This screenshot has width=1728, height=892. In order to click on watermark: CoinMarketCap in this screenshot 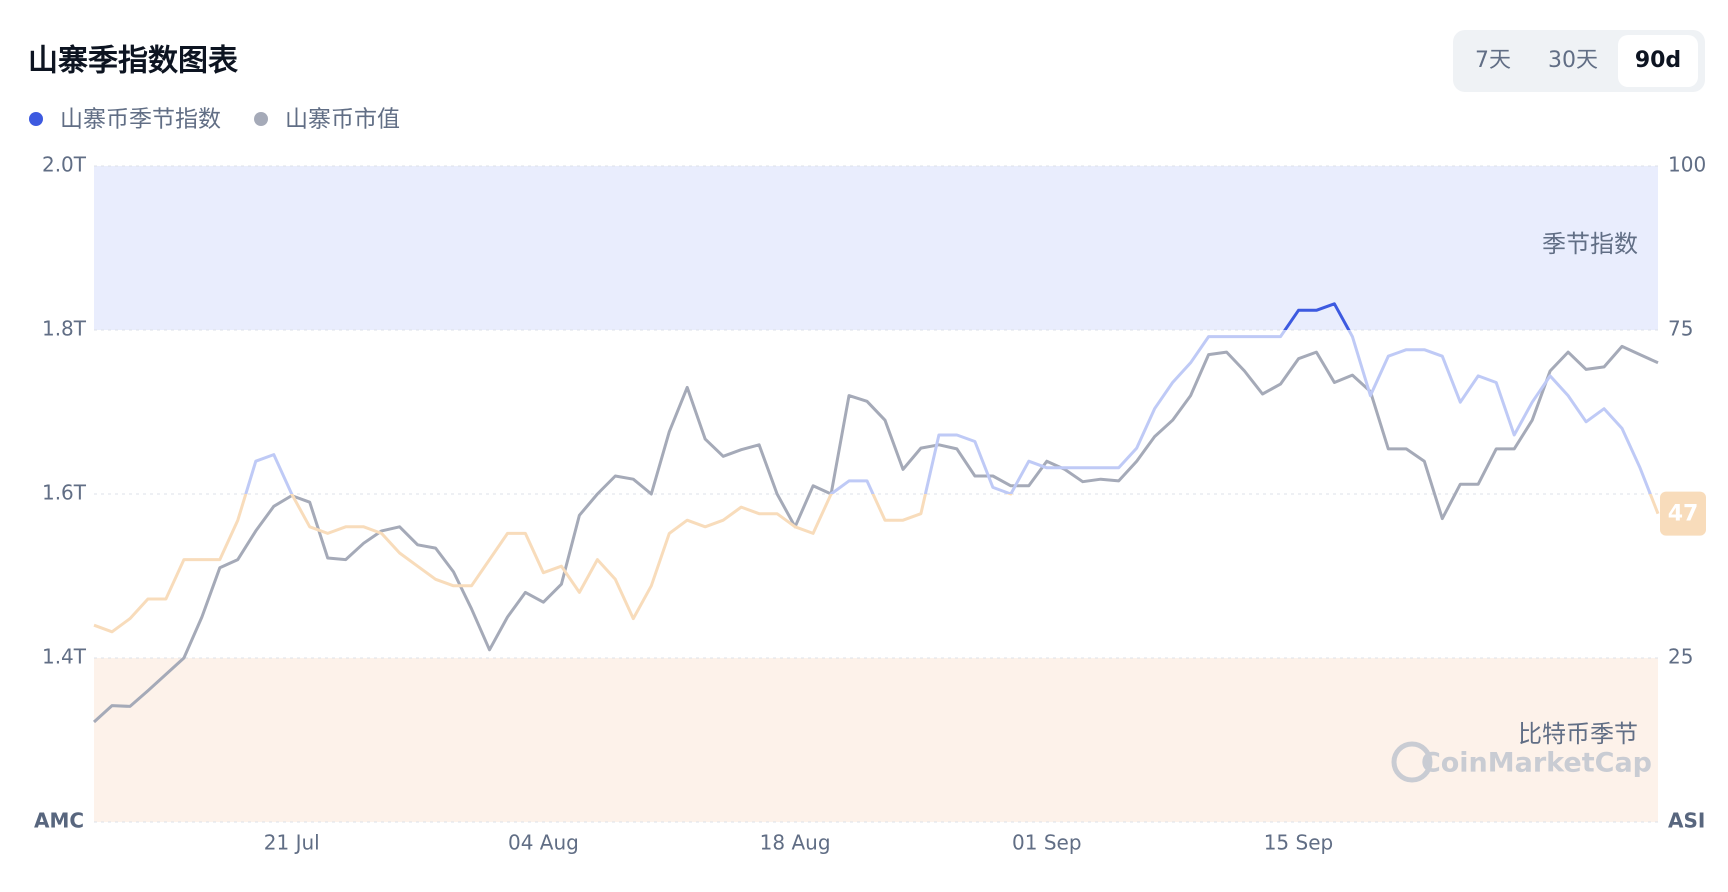, I will do `click(1536, 763)`.